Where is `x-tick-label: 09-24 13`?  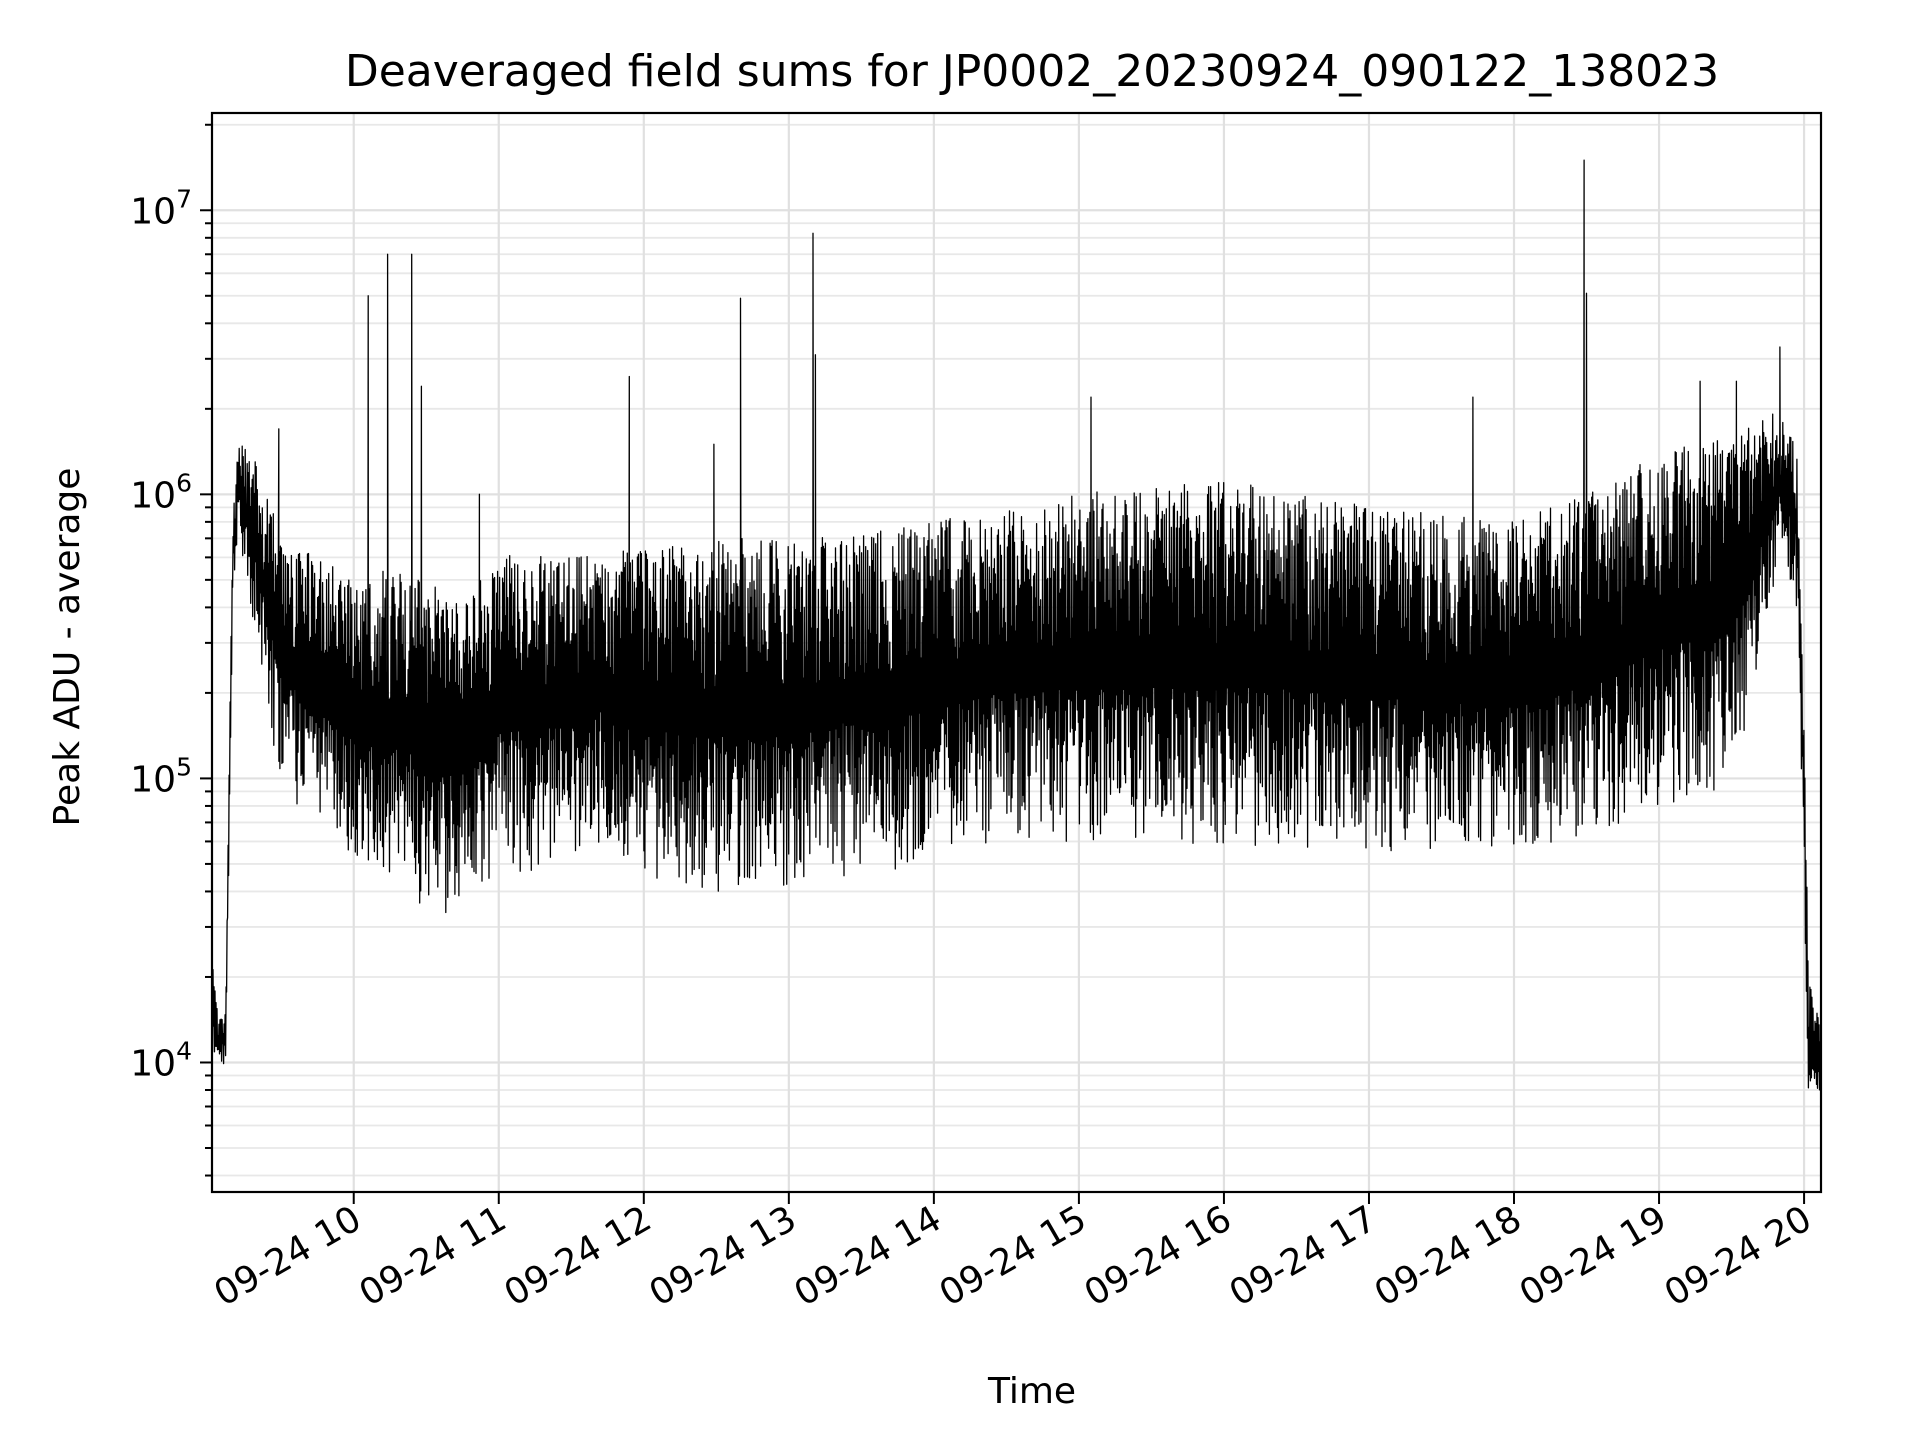 x-tick-label: 09-24 13 is located at coordinates (723, 1256).